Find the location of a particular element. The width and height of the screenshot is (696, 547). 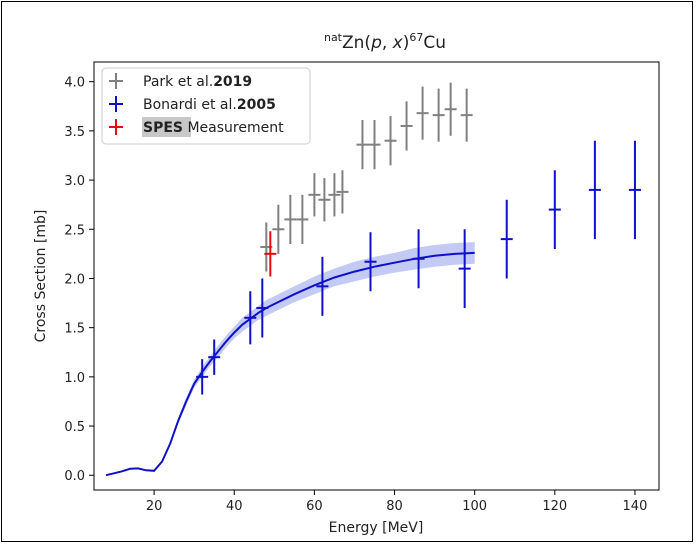

title-x: x is located at coordinates (398, 43).